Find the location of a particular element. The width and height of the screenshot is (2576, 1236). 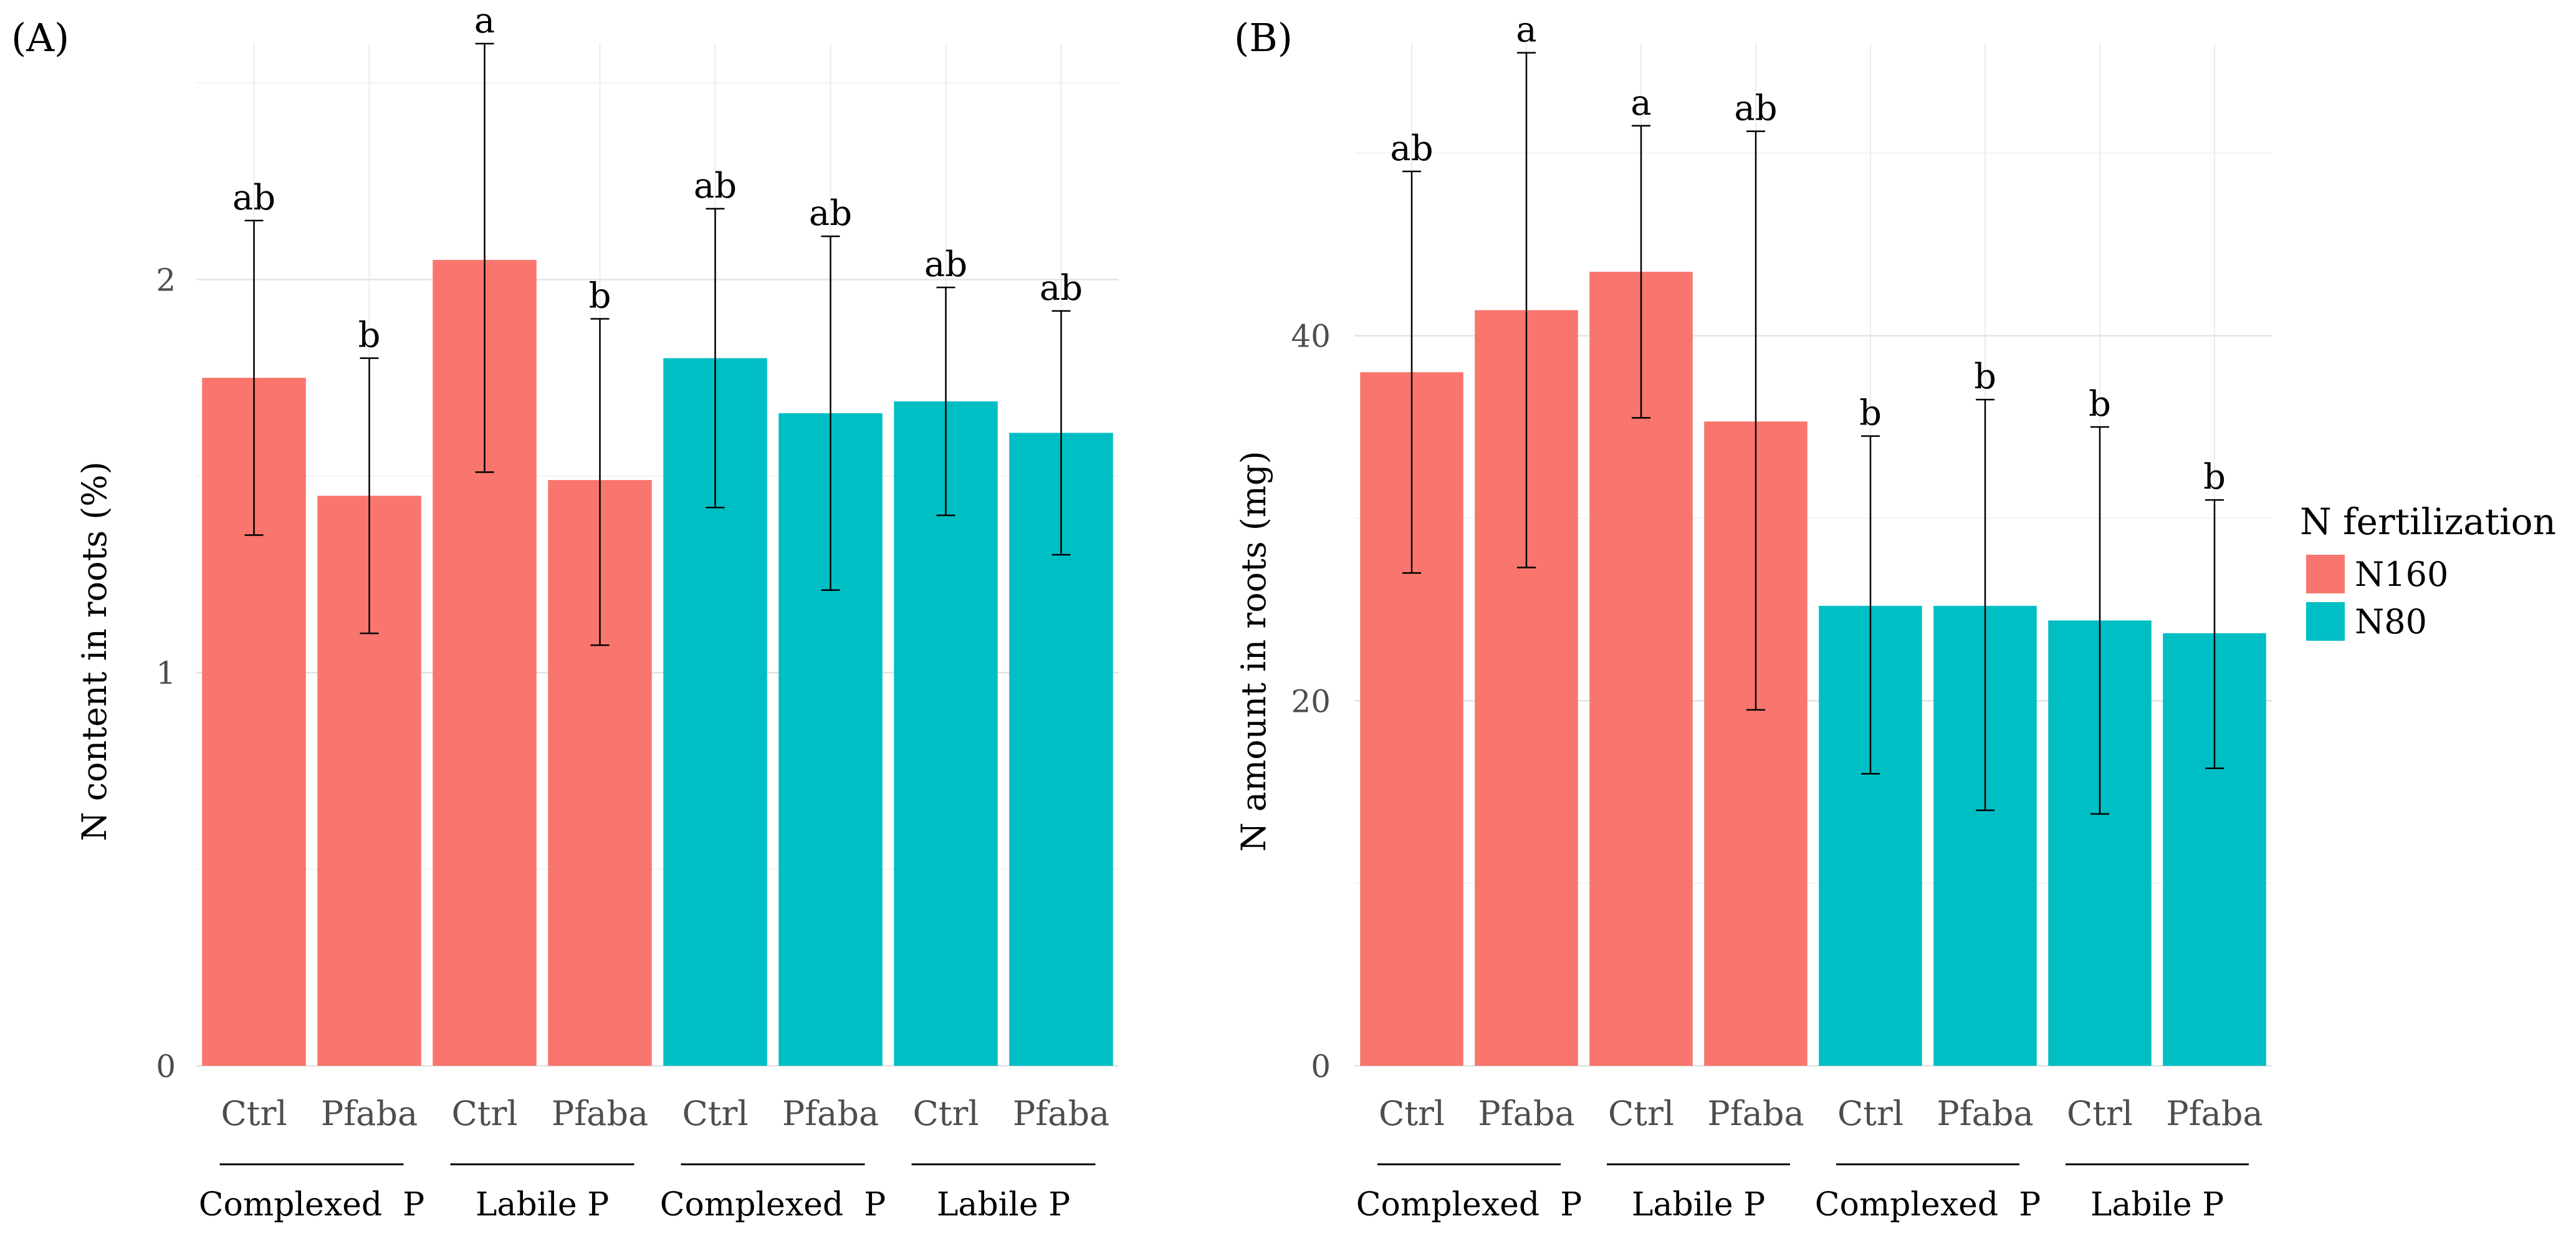

panel-b-group-labels: Complexed P Labile P Complexed P Labile P is located at coordinates (1803, 1193).